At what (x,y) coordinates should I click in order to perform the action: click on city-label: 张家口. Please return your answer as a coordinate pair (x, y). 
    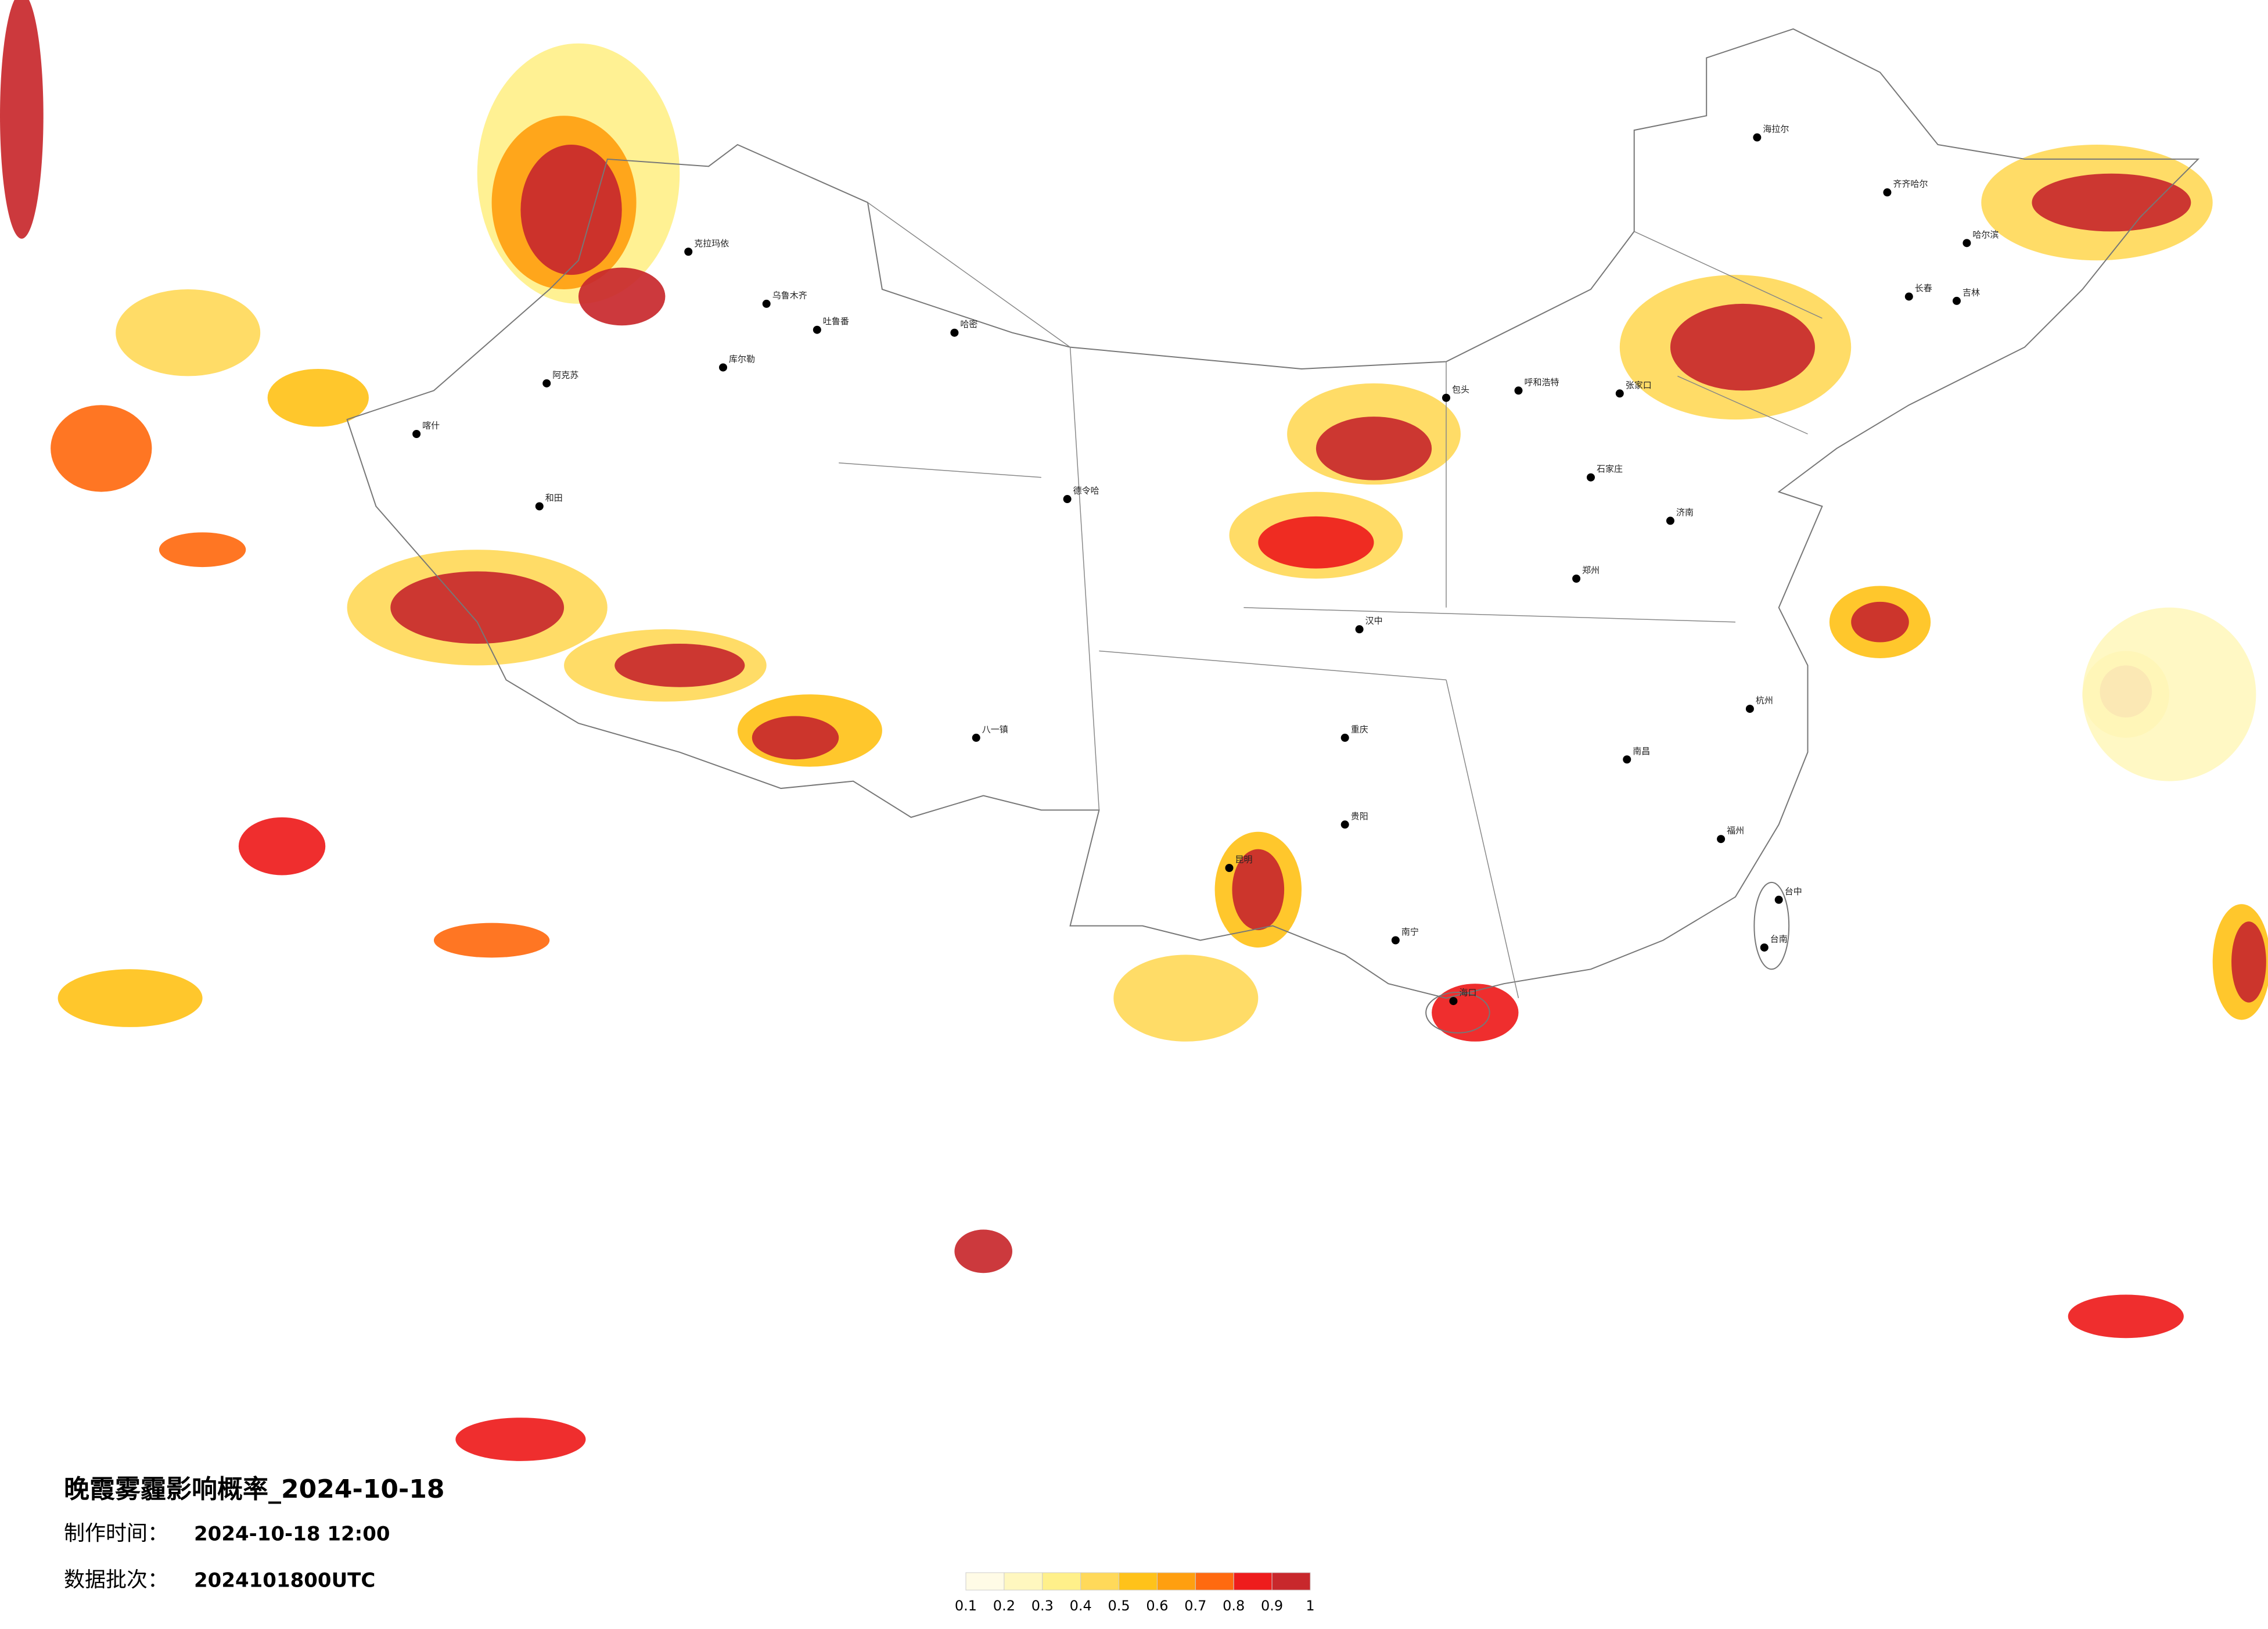
    Looking at the image, I should click on (1639, 385).